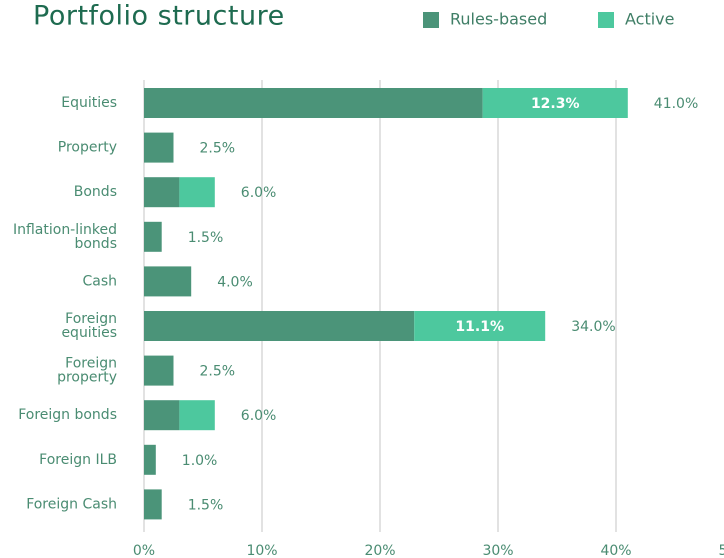  Describe the element at coordinates (67, 415) in the screenshot. I see `y-tick-label: Foreign bonds` at that location.